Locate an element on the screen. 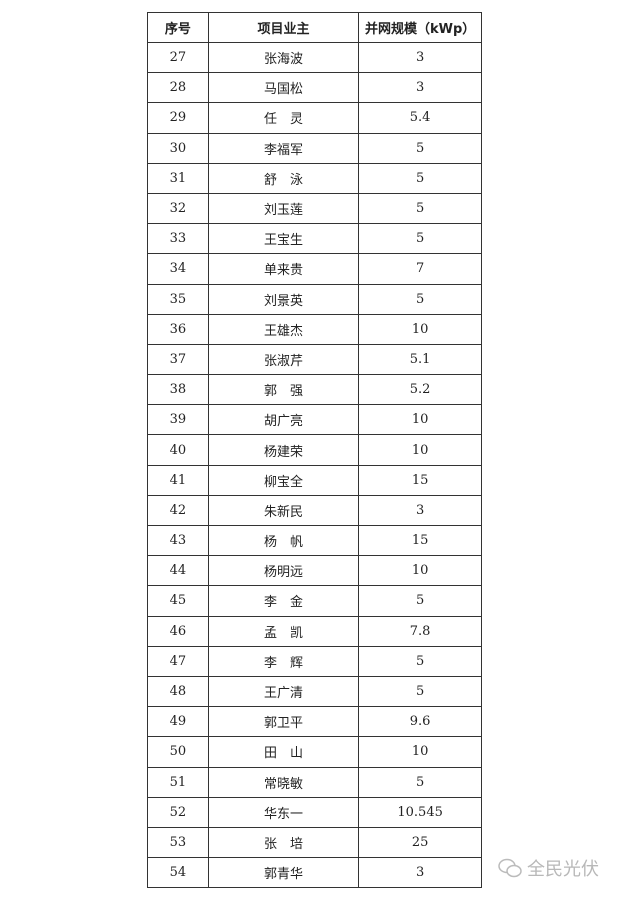 The image size is (640, 900). table-row: 38 郭 强 5.2 is located at coordinates (314, 390).